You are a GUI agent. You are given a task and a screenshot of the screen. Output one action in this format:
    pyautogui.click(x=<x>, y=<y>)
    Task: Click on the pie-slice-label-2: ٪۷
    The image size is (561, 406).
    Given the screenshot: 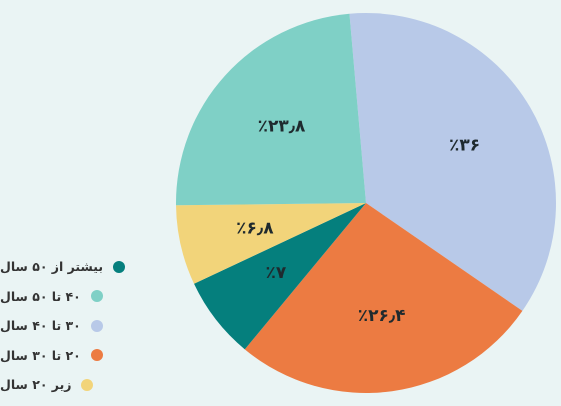 What is the action you would take?
    pyautogui.click(x=275, y=273)
    